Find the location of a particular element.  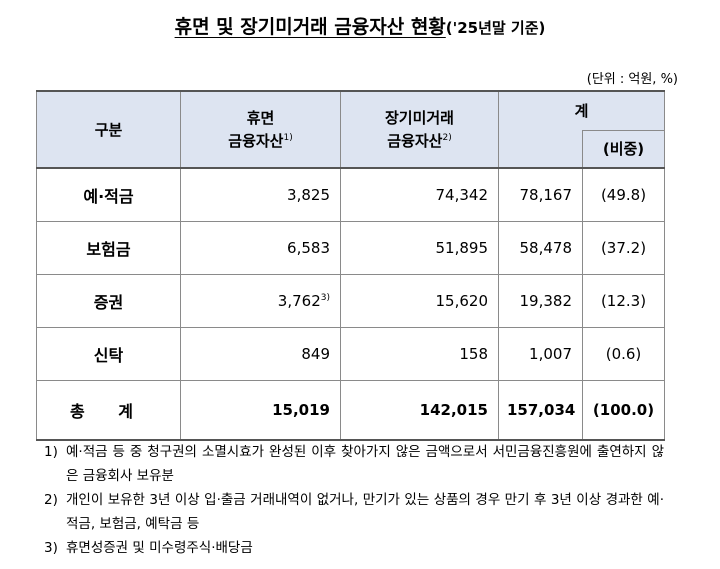

row-dormant: 3,825 is located at coordinates (260, 194).